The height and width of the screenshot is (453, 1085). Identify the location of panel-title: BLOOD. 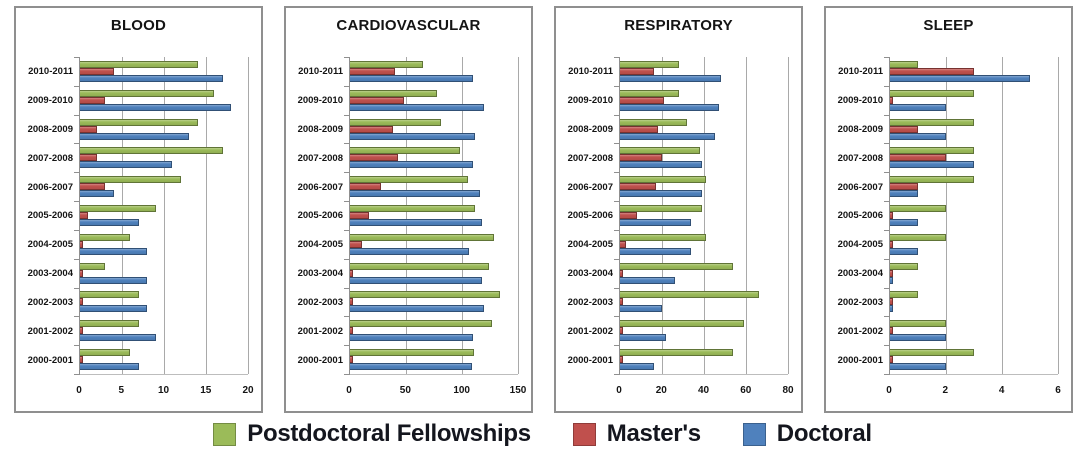
(138, 25).